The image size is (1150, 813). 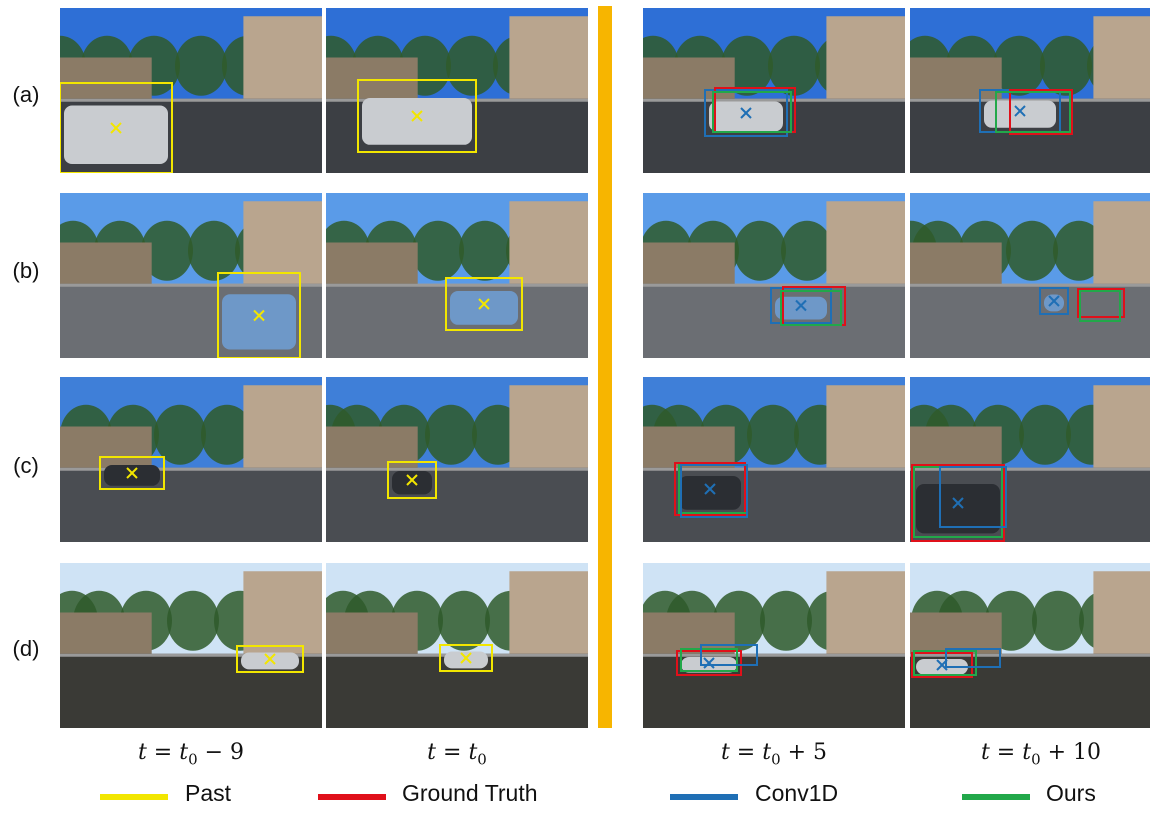 I want to click on row-label-b: (b), so click(x=26, y=270).